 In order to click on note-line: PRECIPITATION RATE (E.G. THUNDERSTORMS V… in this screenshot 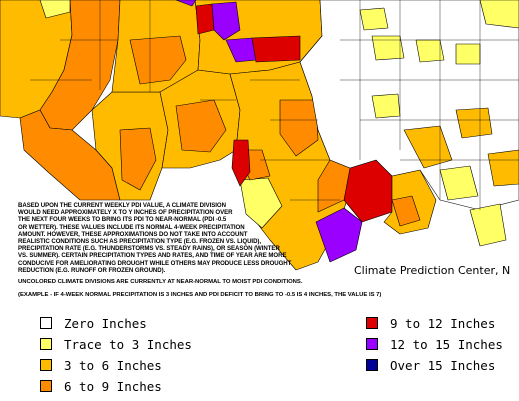, I will do `click(149, 249)`.